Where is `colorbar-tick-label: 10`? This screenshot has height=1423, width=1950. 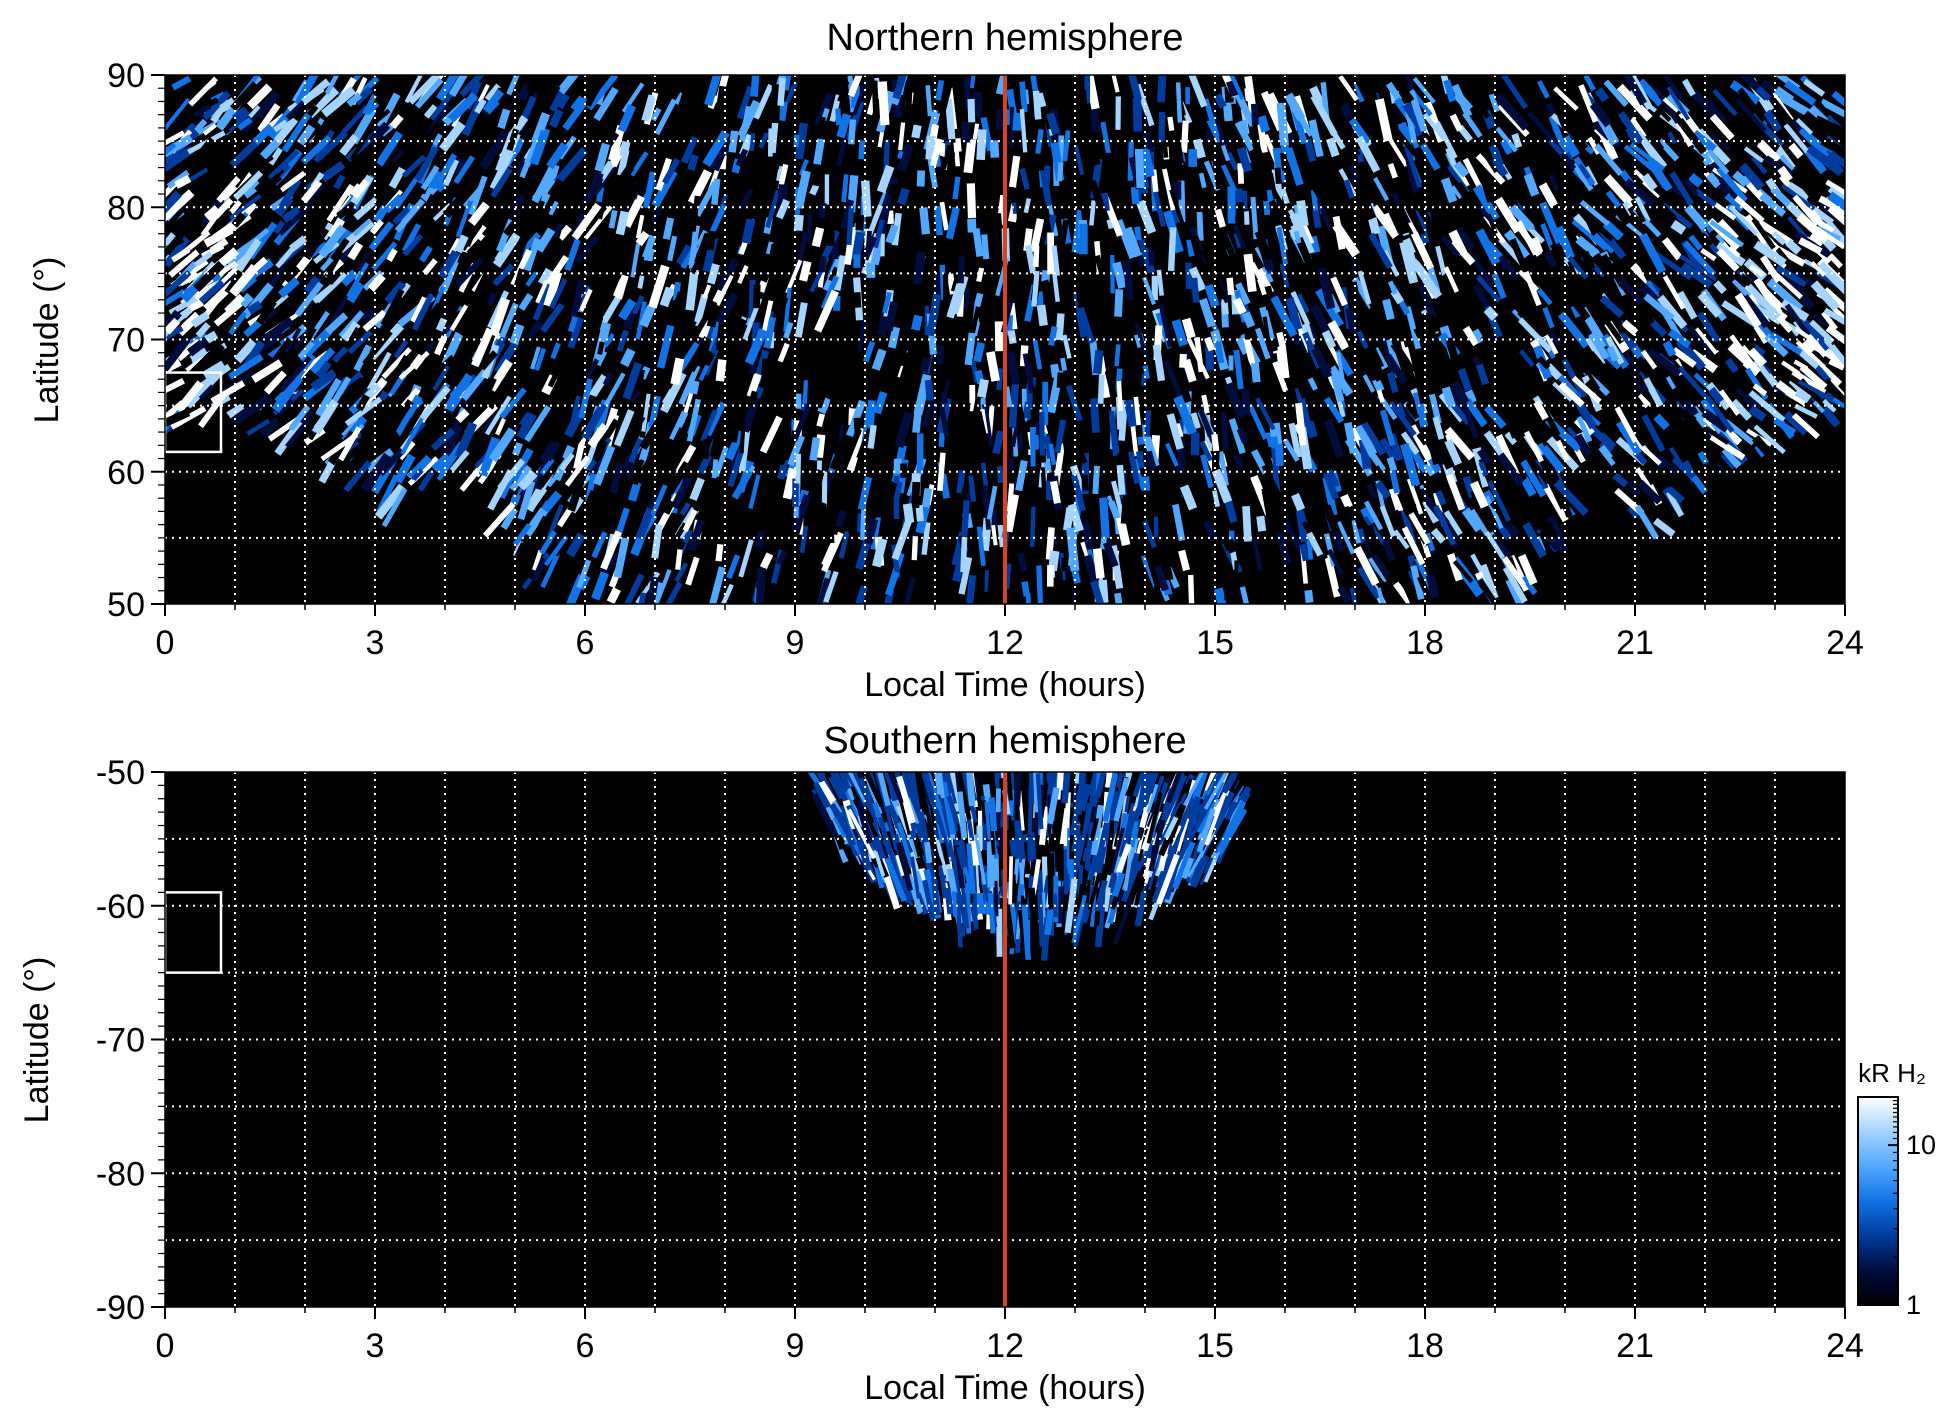
colorbar-tick-label: 10 is located at coordinates (1921, 1145).